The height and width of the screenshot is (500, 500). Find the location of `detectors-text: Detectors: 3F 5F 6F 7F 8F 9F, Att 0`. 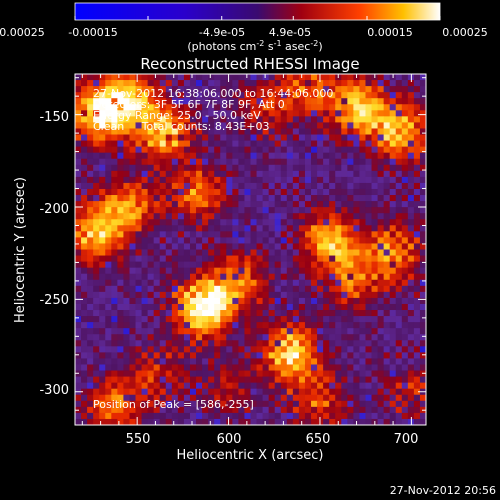

detectors-text: Detectors: 3F 5F 6F 7F 8F 9F, Att 0 is located at coordinates (189, 104).